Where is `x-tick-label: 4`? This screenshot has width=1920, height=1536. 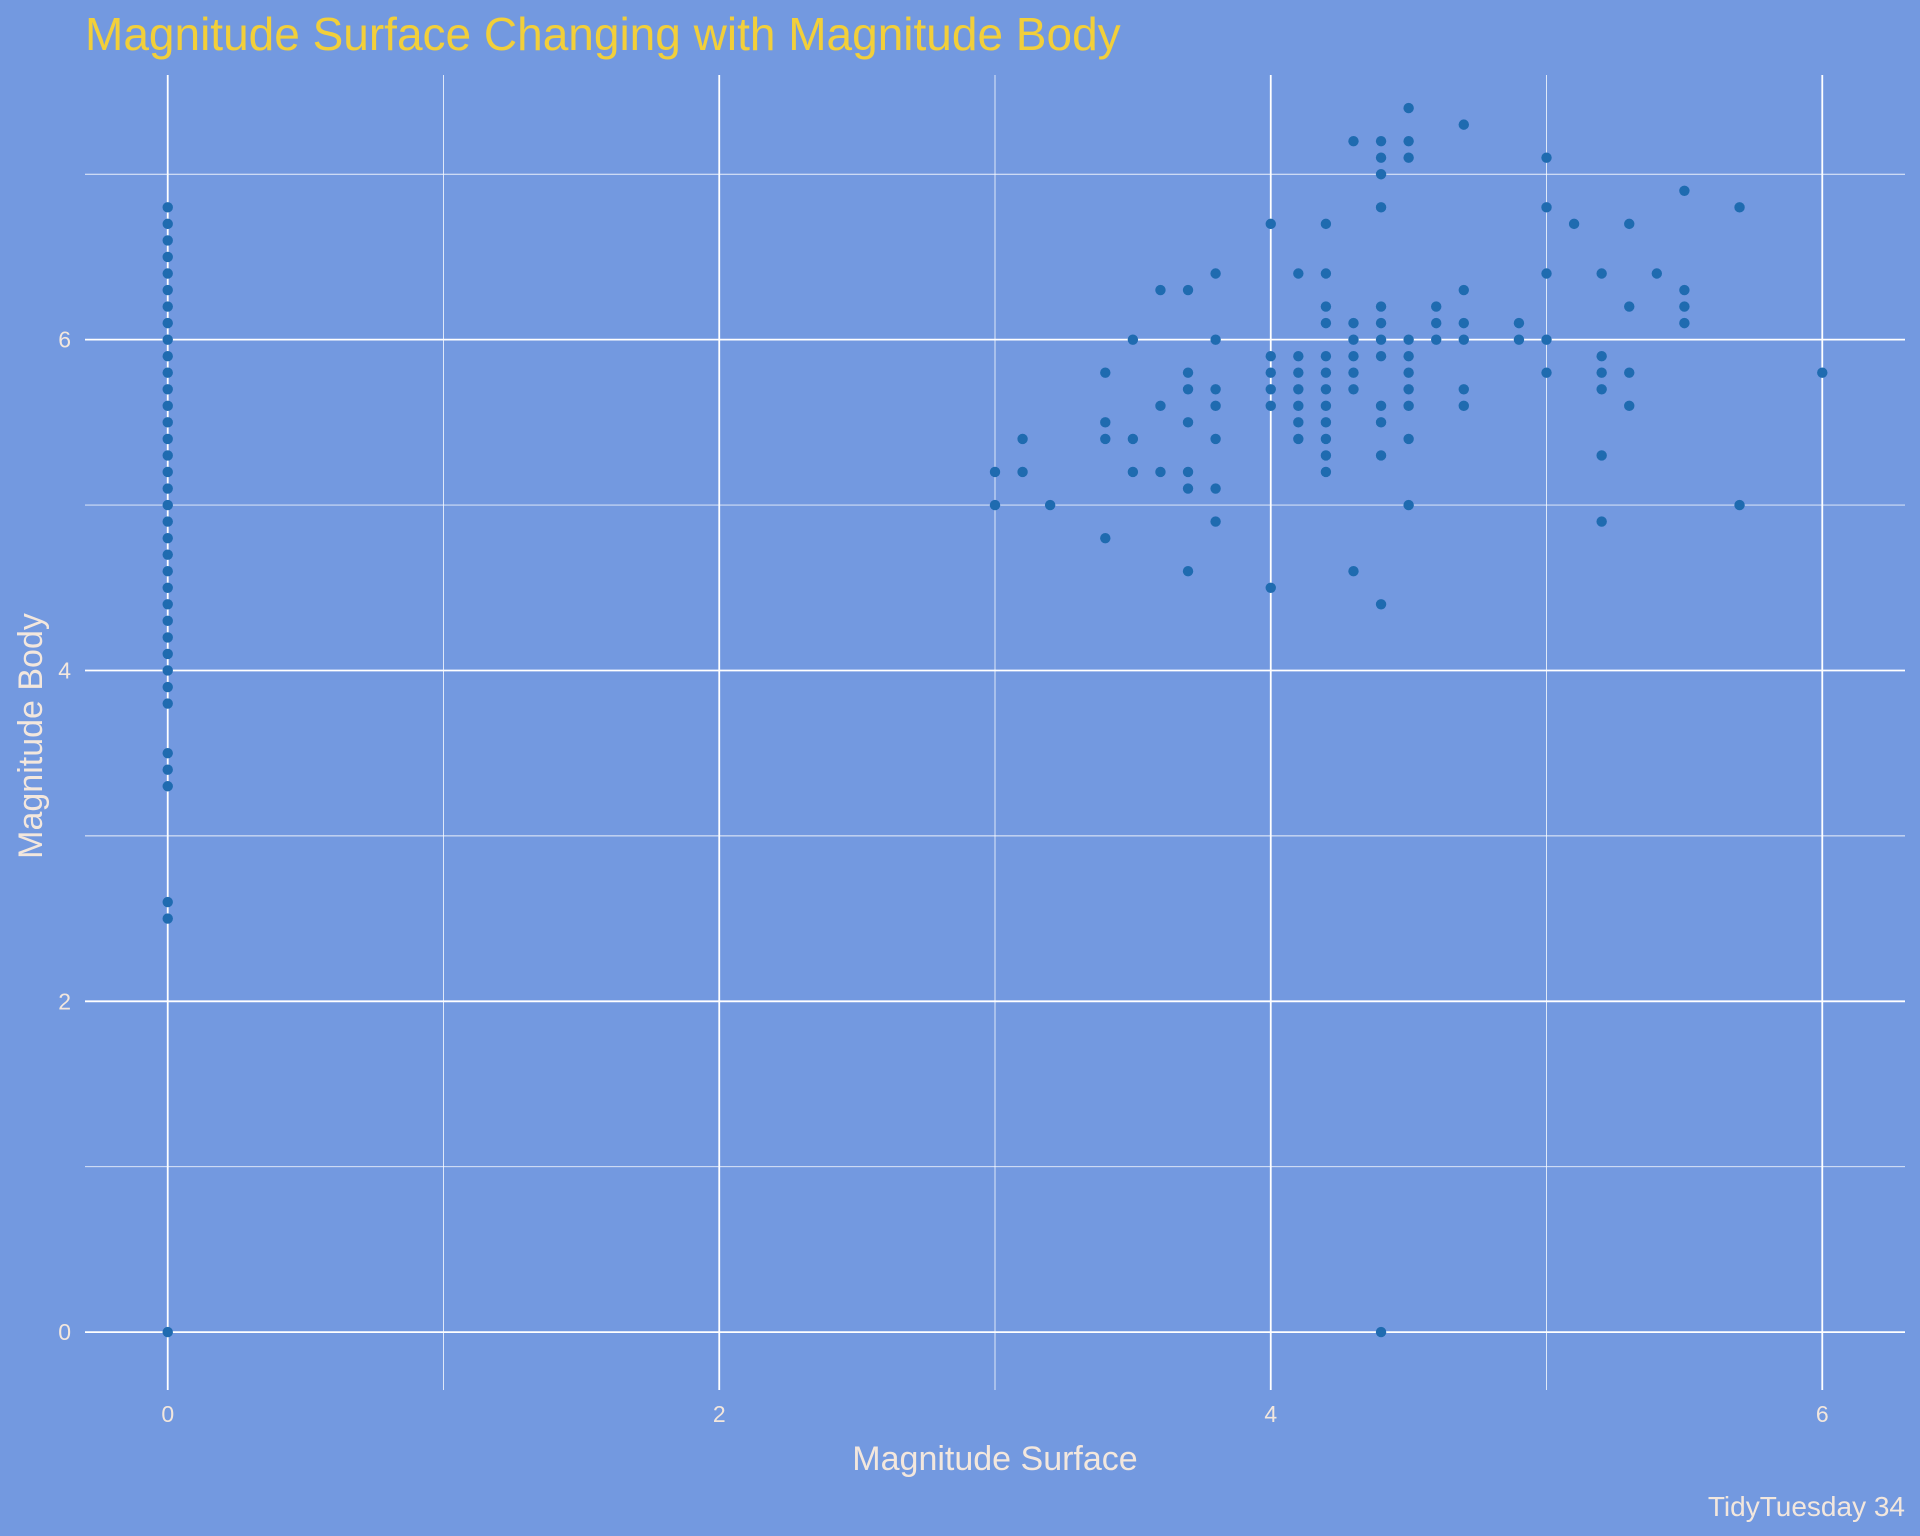 x-tick-label: 4 is located at coordinates (1270, 1414).